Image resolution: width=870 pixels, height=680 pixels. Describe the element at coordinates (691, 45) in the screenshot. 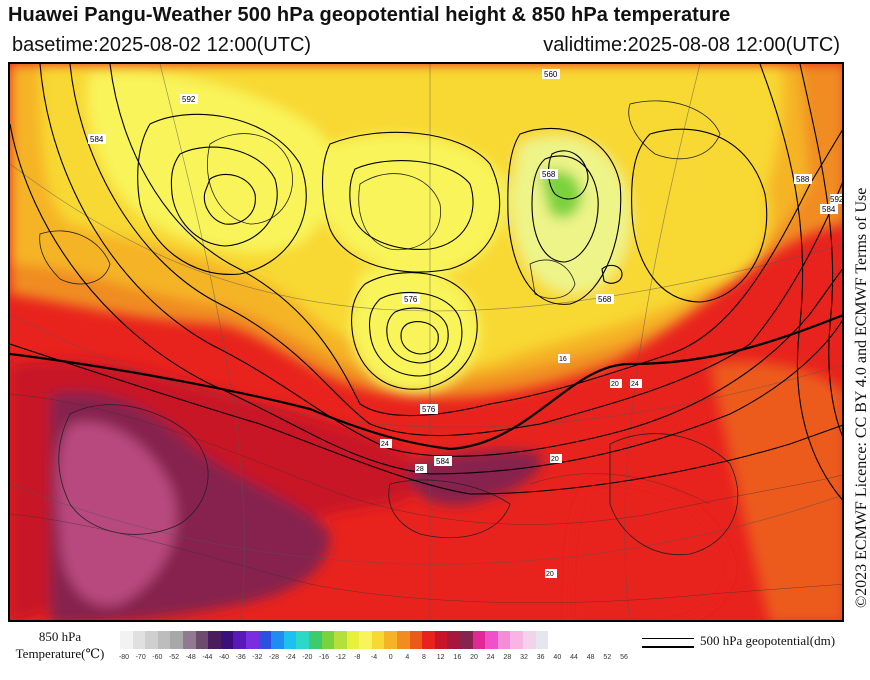

I see `validtime-label: validtime:2025-08-08 12:00(UTC)` at that location.